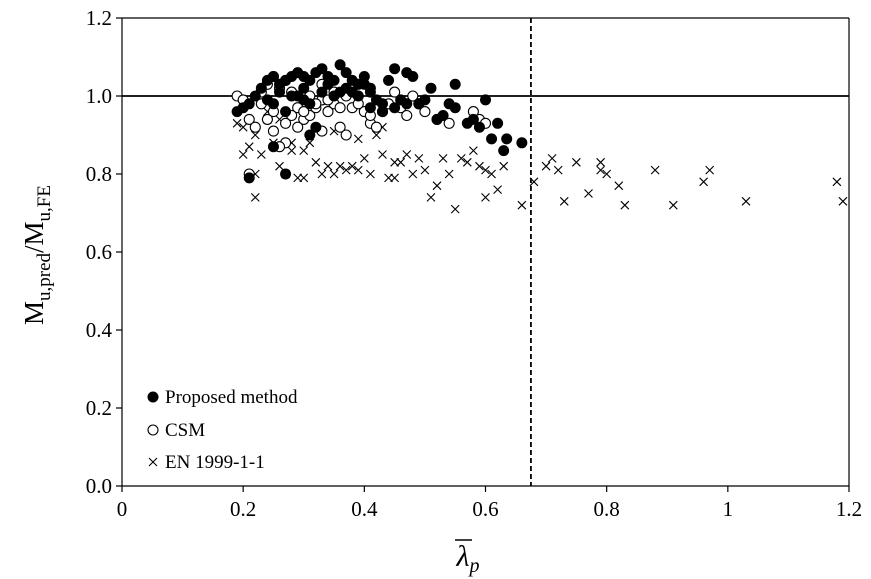  I want to click on y-ticks: 0.0 0.2 0.4 0.6 0.8 1.0 1.2, so click(104, 252).